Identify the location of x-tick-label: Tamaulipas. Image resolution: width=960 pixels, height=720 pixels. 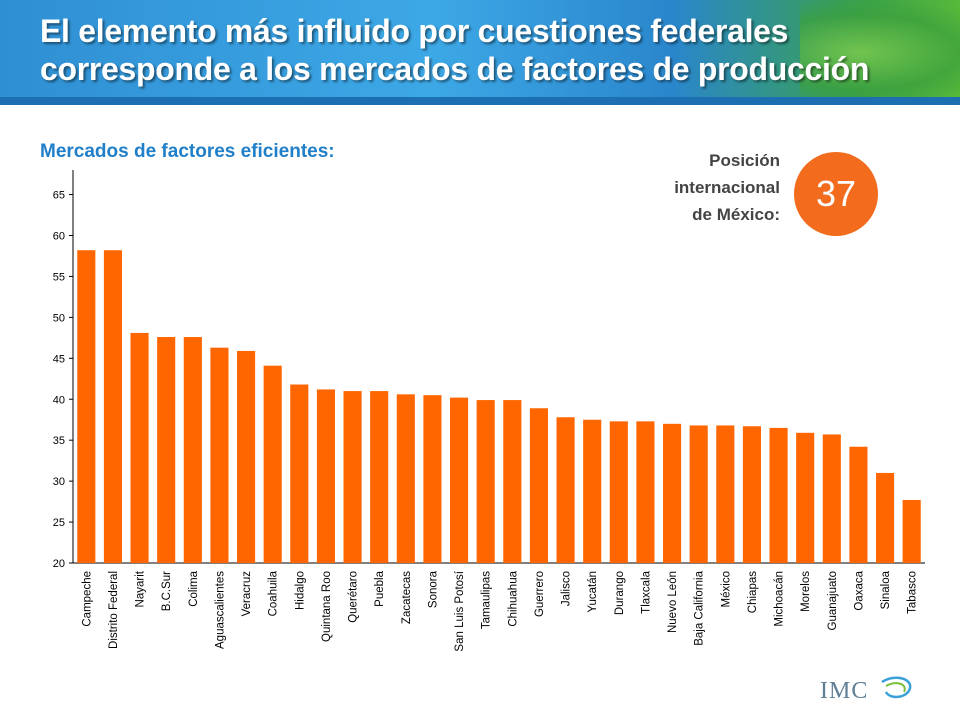
(487, 600).